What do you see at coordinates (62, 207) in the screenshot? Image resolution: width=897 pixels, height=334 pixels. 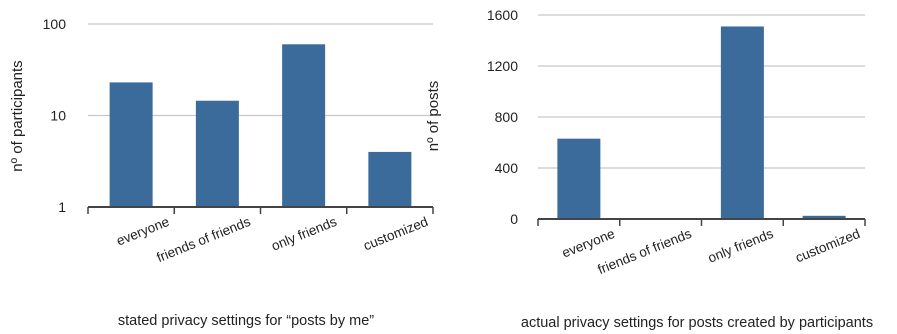 I see `chart1-y-tick-label: 1` at bounding box center [62, 207].